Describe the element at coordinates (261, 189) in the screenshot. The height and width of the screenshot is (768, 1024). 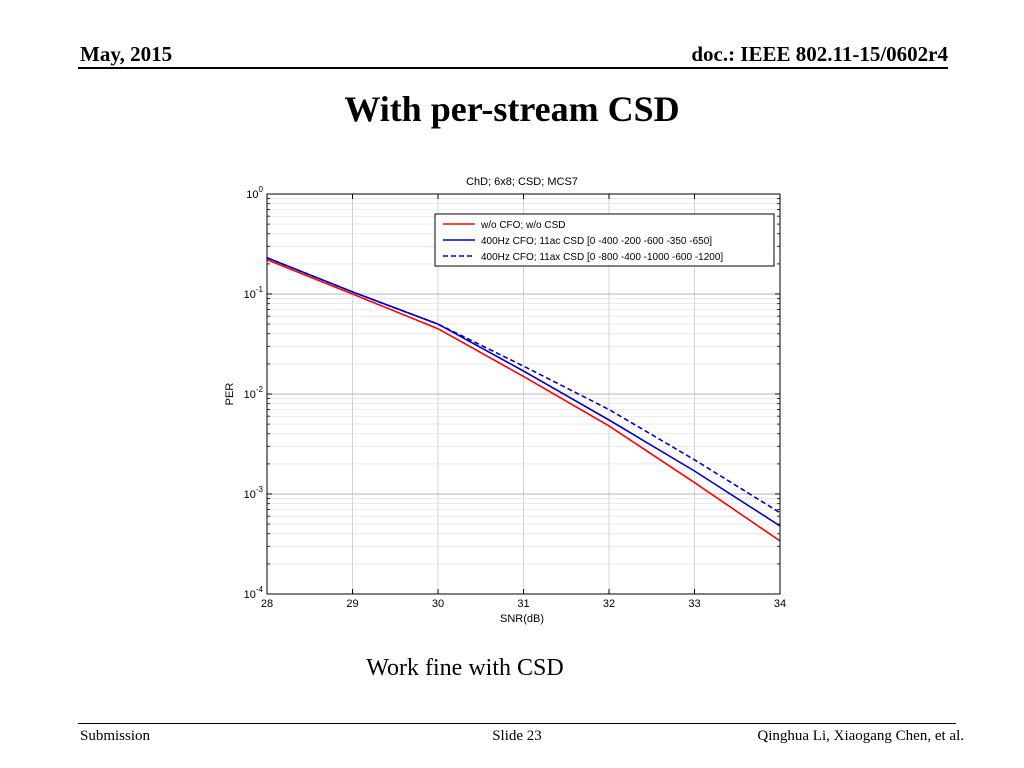
I see `y-tick-exponent: 0` at that location.